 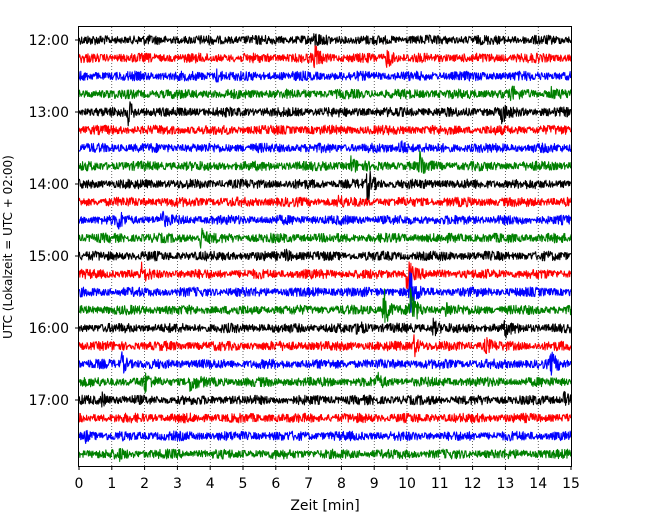 What do you see at coordinates (144, 484) in the screenshot?
I see `x-tick-label: 2` at bounding box center [144, 484].